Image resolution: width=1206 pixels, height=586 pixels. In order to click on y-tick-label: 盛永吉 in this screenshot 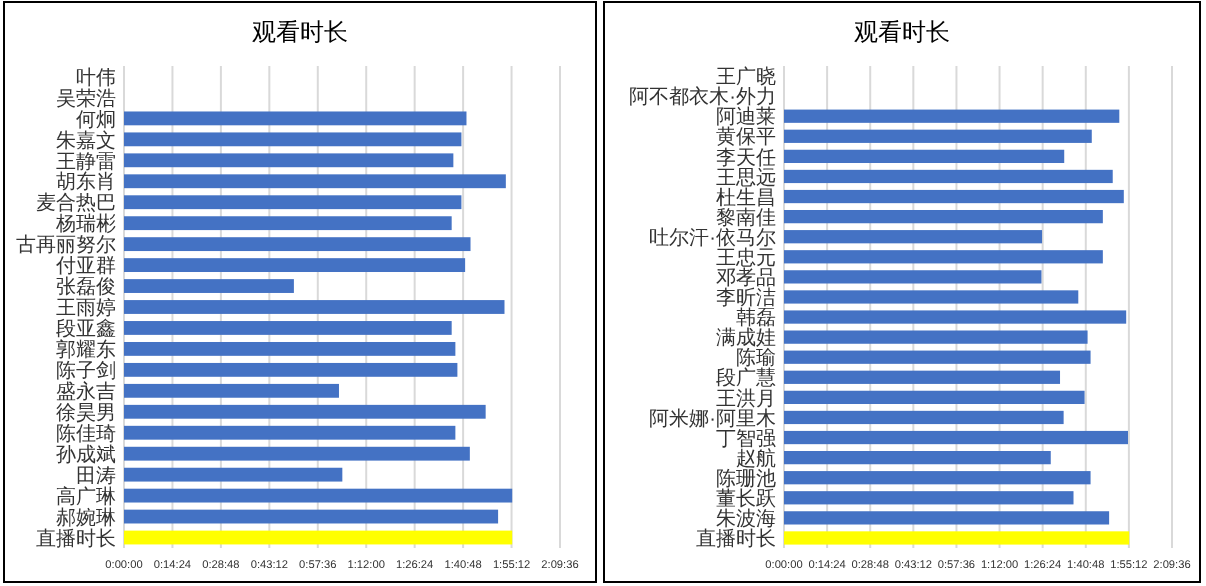, I will do `click(86, 392)`.